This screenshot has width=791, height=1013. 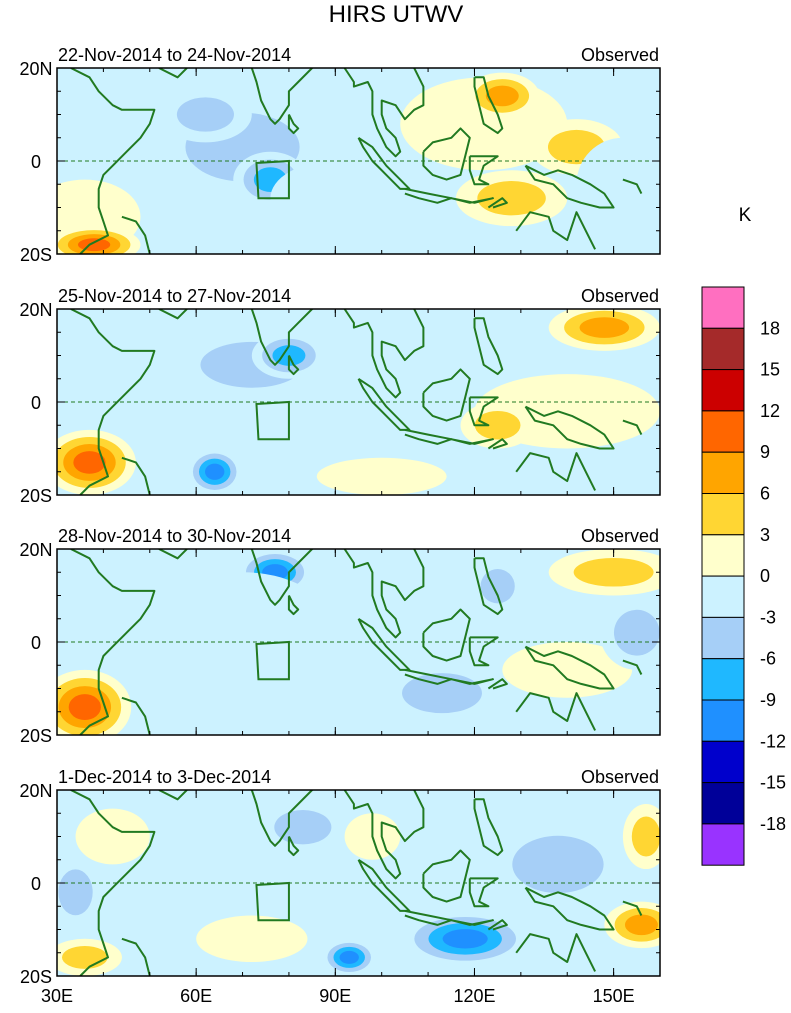 What do you see at coordinates (745, 215) in the screenshot?
I see `colorbar-unit: K` at bounding box center [745, 215].